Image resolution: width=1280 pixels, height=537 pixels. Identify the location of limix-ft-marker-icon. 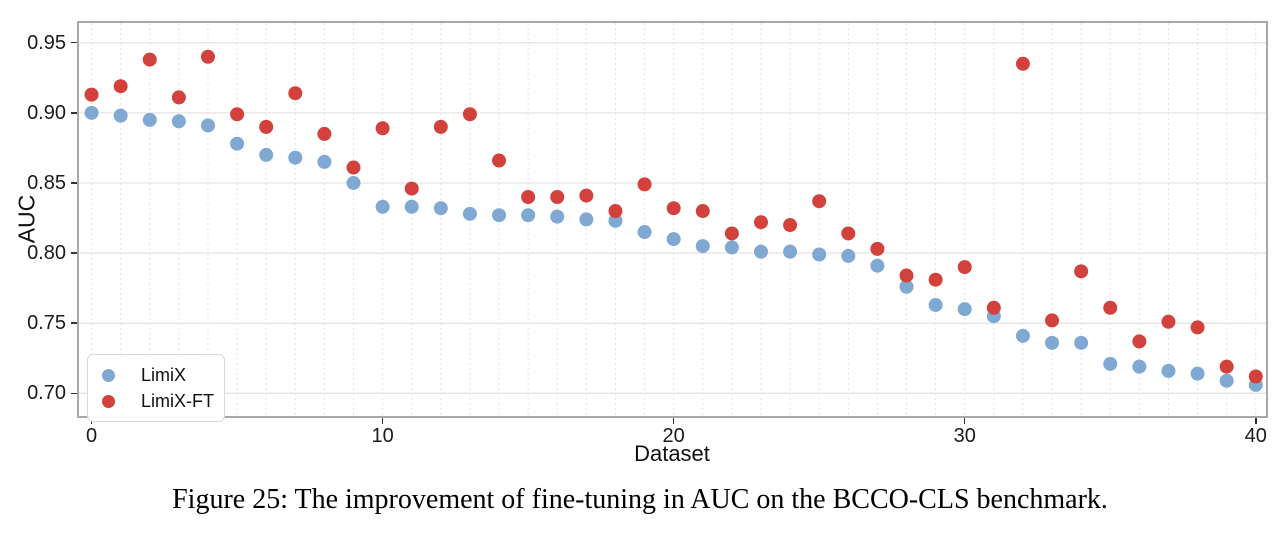
(108, 401).